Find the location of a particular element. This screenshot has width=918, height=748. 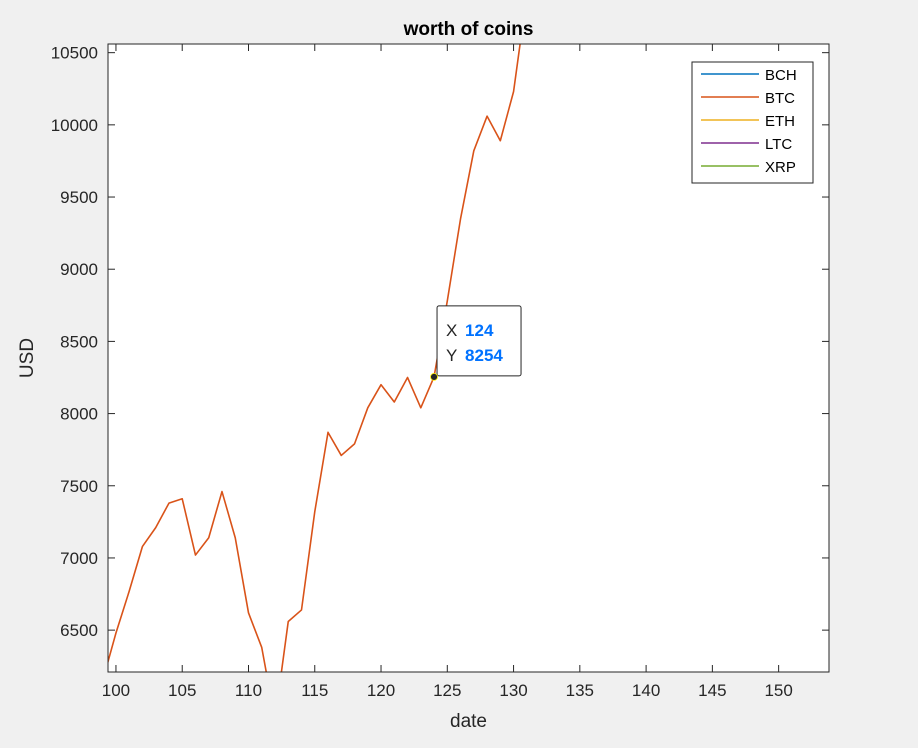

x-tick-label: 135 is located at coordinates (580, 690).